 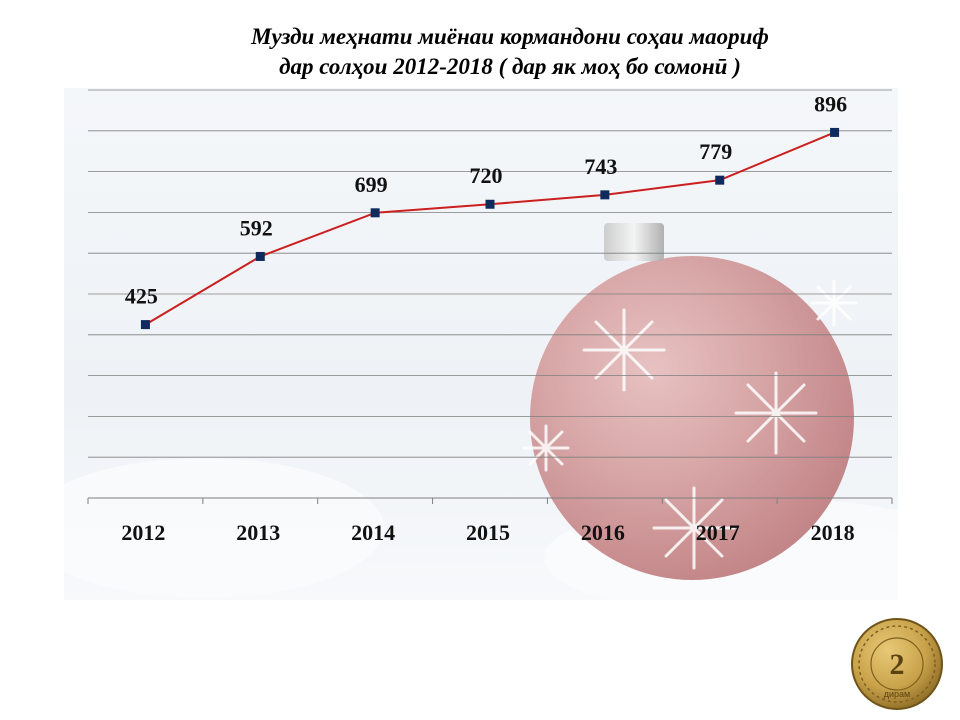 What do you see at coordinates (490, 204) in the screenshot?
I see `data-point-2015` at bounding box center [490, 204].